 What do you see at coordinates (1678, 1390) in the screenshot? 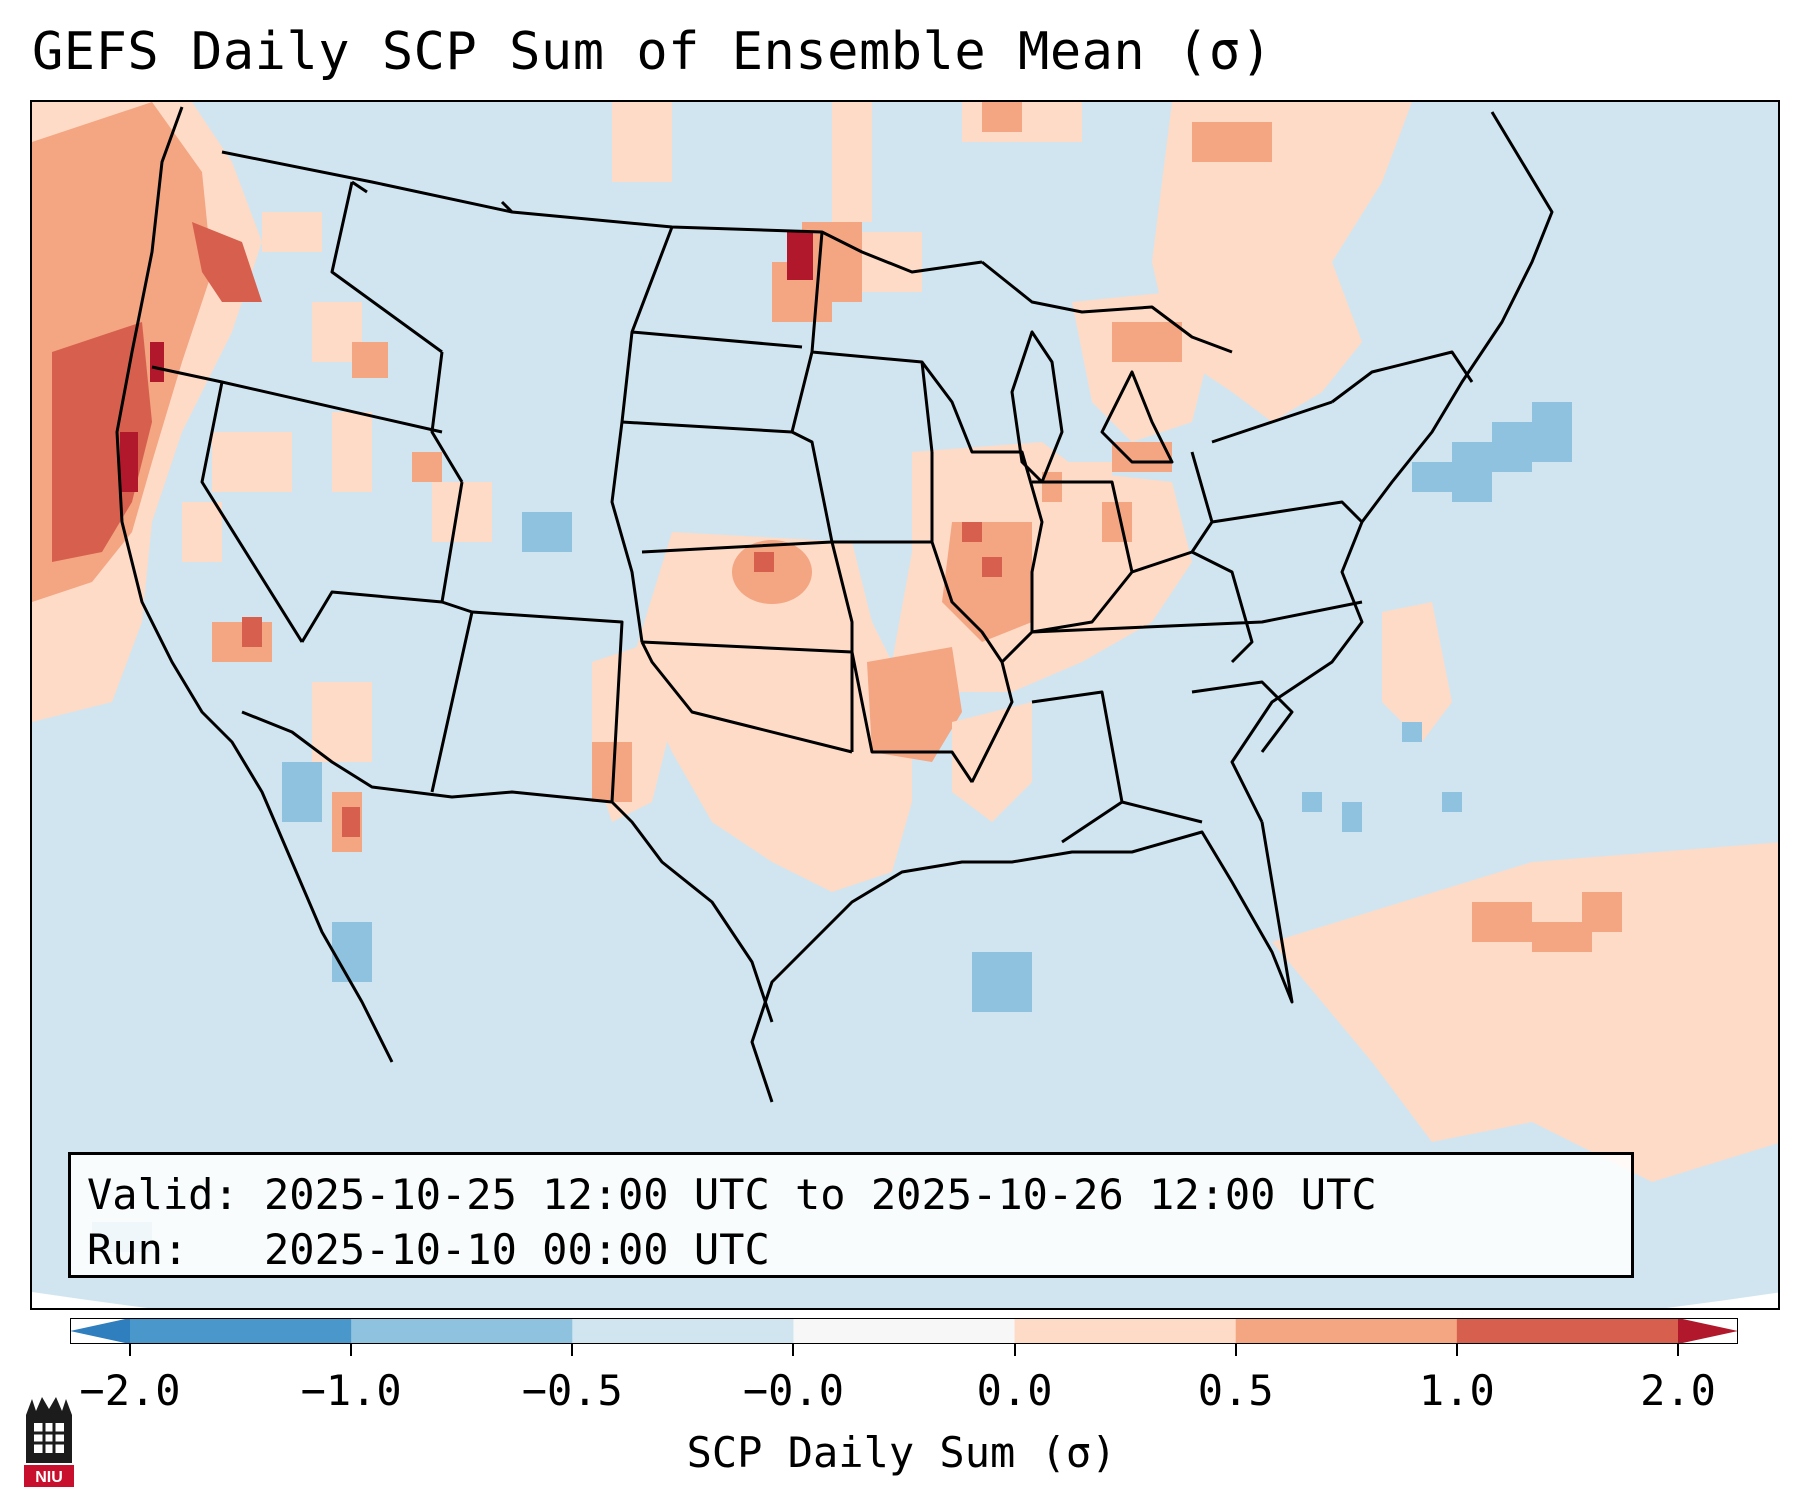
I see `colorbar-tick-label: 2.0` at bounding box center [1678, 1390].